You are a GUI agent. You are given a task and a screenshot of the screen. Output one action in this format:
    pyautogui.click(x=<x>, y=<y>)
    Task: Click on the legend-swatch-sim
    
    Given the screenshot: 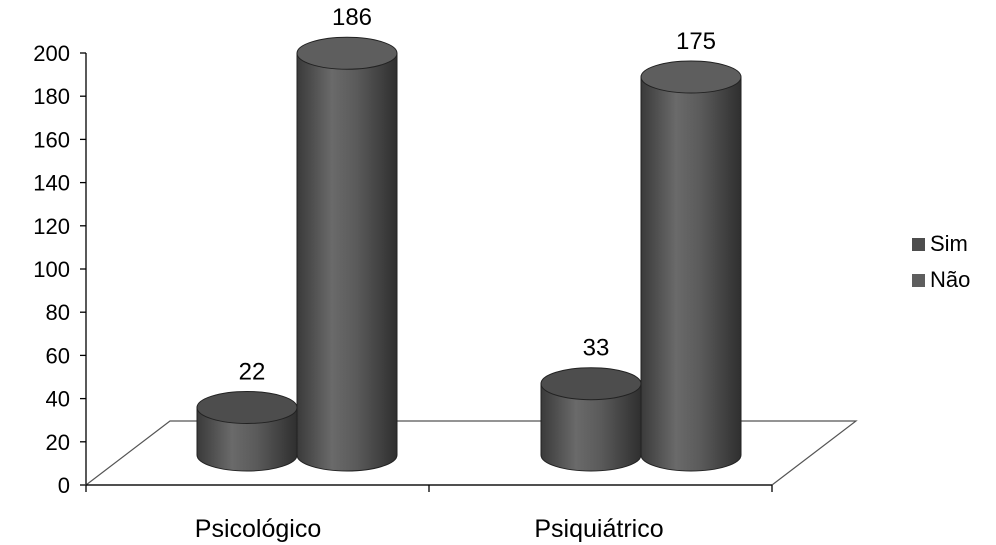 What is the action you would take?
    pyautogui.click(x=918, y=244)
    